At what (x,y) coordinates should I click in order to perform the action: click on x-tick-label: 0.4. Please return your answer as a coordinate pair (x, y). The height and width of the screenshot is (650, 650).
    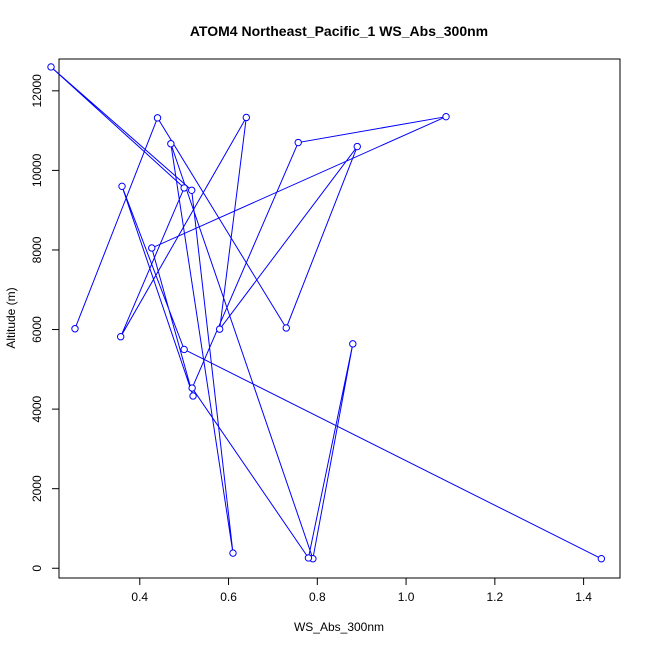
    Looking at the image, I should click on (139, 597).